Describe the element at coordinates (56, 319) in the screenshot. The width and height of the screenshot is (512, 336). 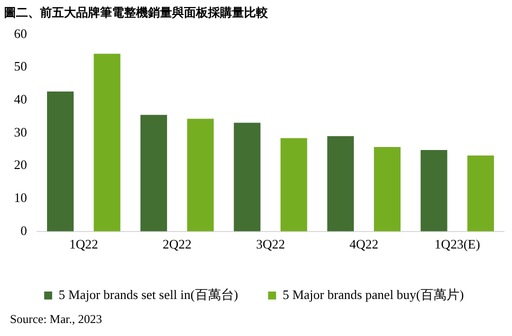
I see `source-note: Source: Mar., 2023` at that location.